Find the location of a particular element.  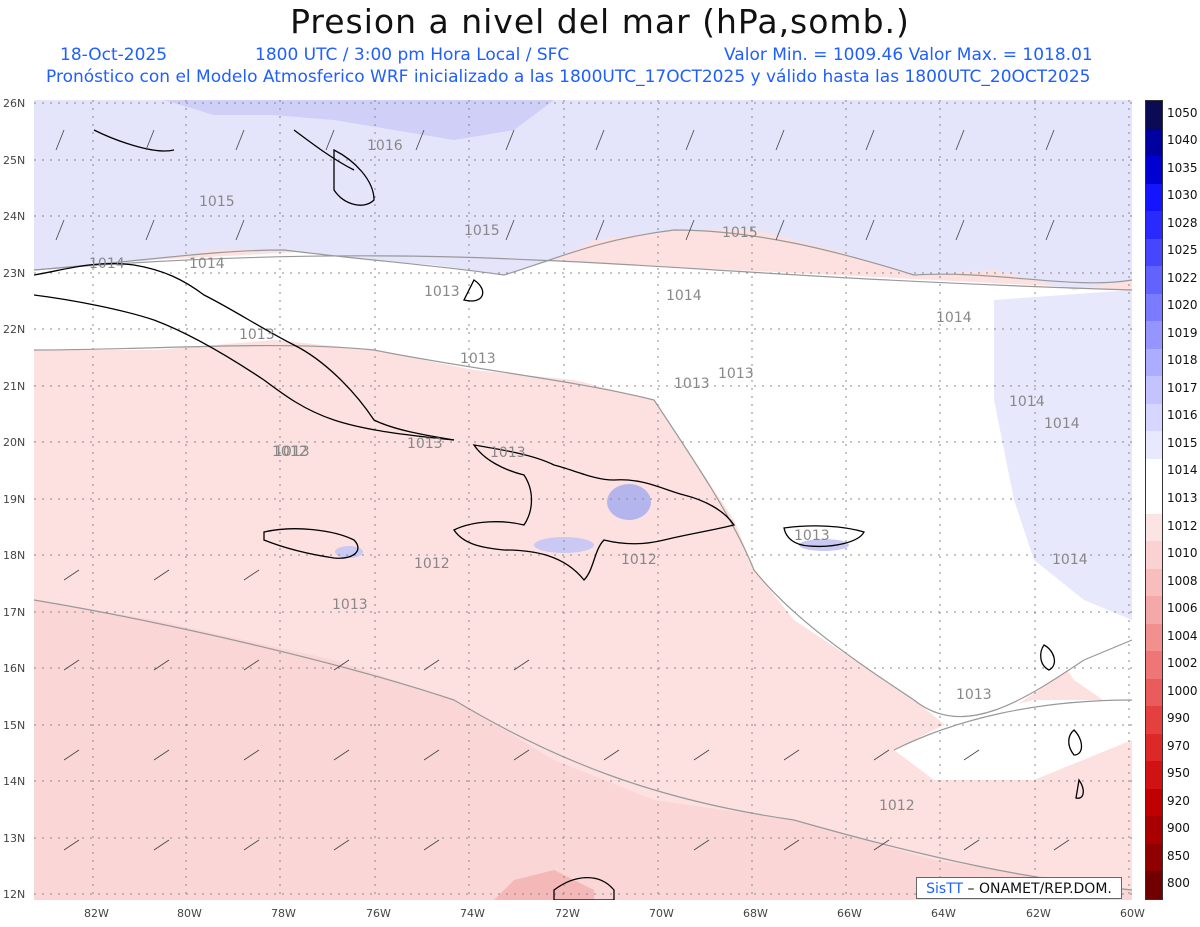

lon-label: 60W is located at coordinates (1132, 913).